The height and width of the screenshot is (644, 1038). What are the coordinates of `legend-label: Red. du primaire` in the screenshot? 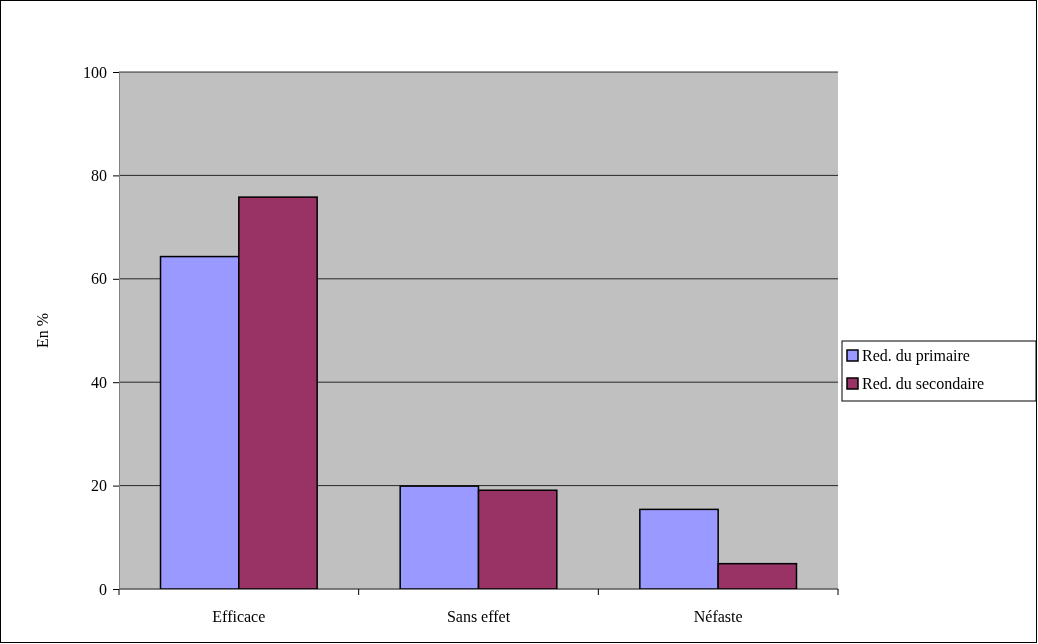 It's located at (916, 356).